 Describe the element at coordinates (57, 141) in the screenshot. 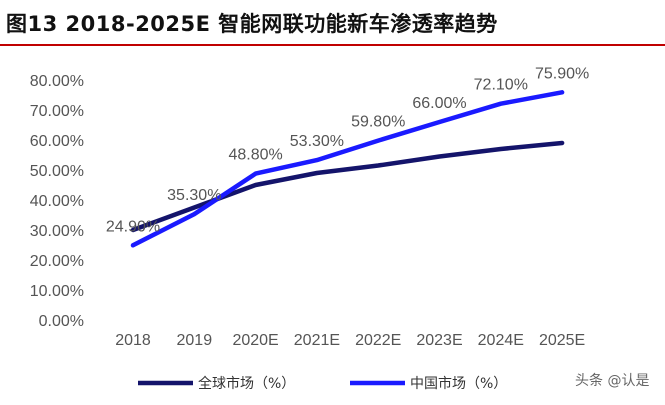

I see `y-tick-label: 60.00%` at that location.